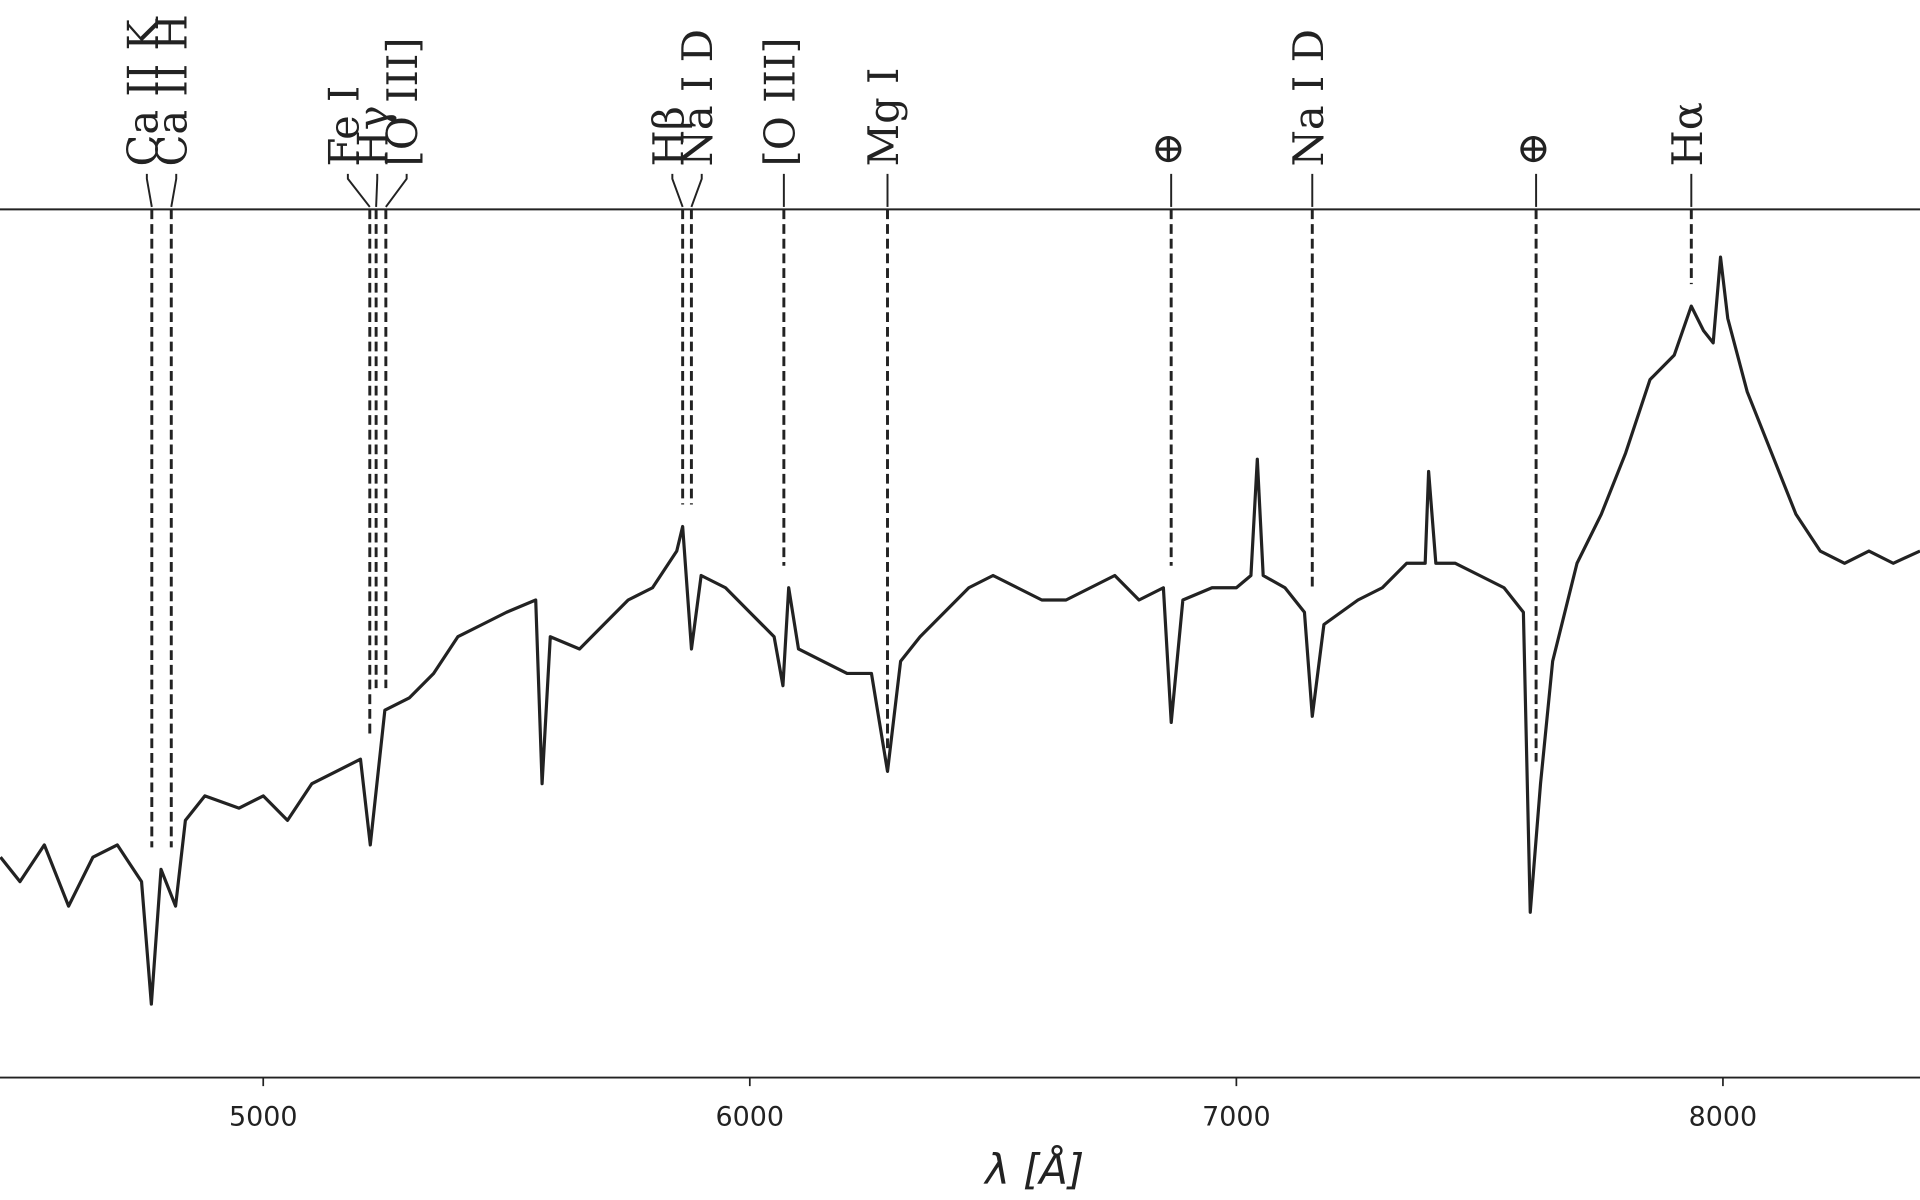  What do you see at coordinates (343, 126) in the screenshot?
I see `line-label: Fe I` at bounding box center [343, 126].